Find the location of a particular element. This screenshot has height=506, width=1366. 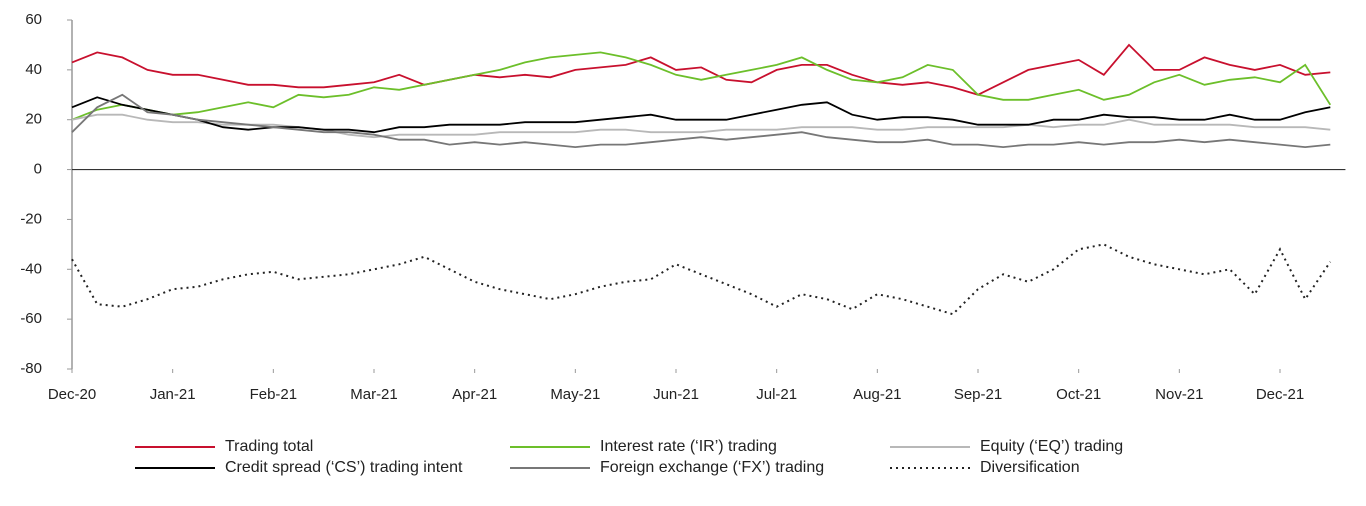

y-tick-label: -40 is located at coordinates (31, 268).